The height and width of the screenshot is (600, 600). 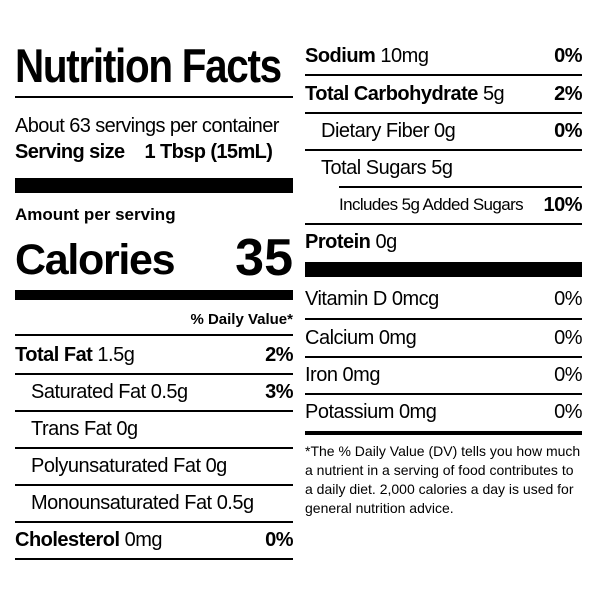 What do you see at coordinates (70, 152) in the screenshot?
I see `serving-size-label: Serving size` at bounding box center [70, 152].